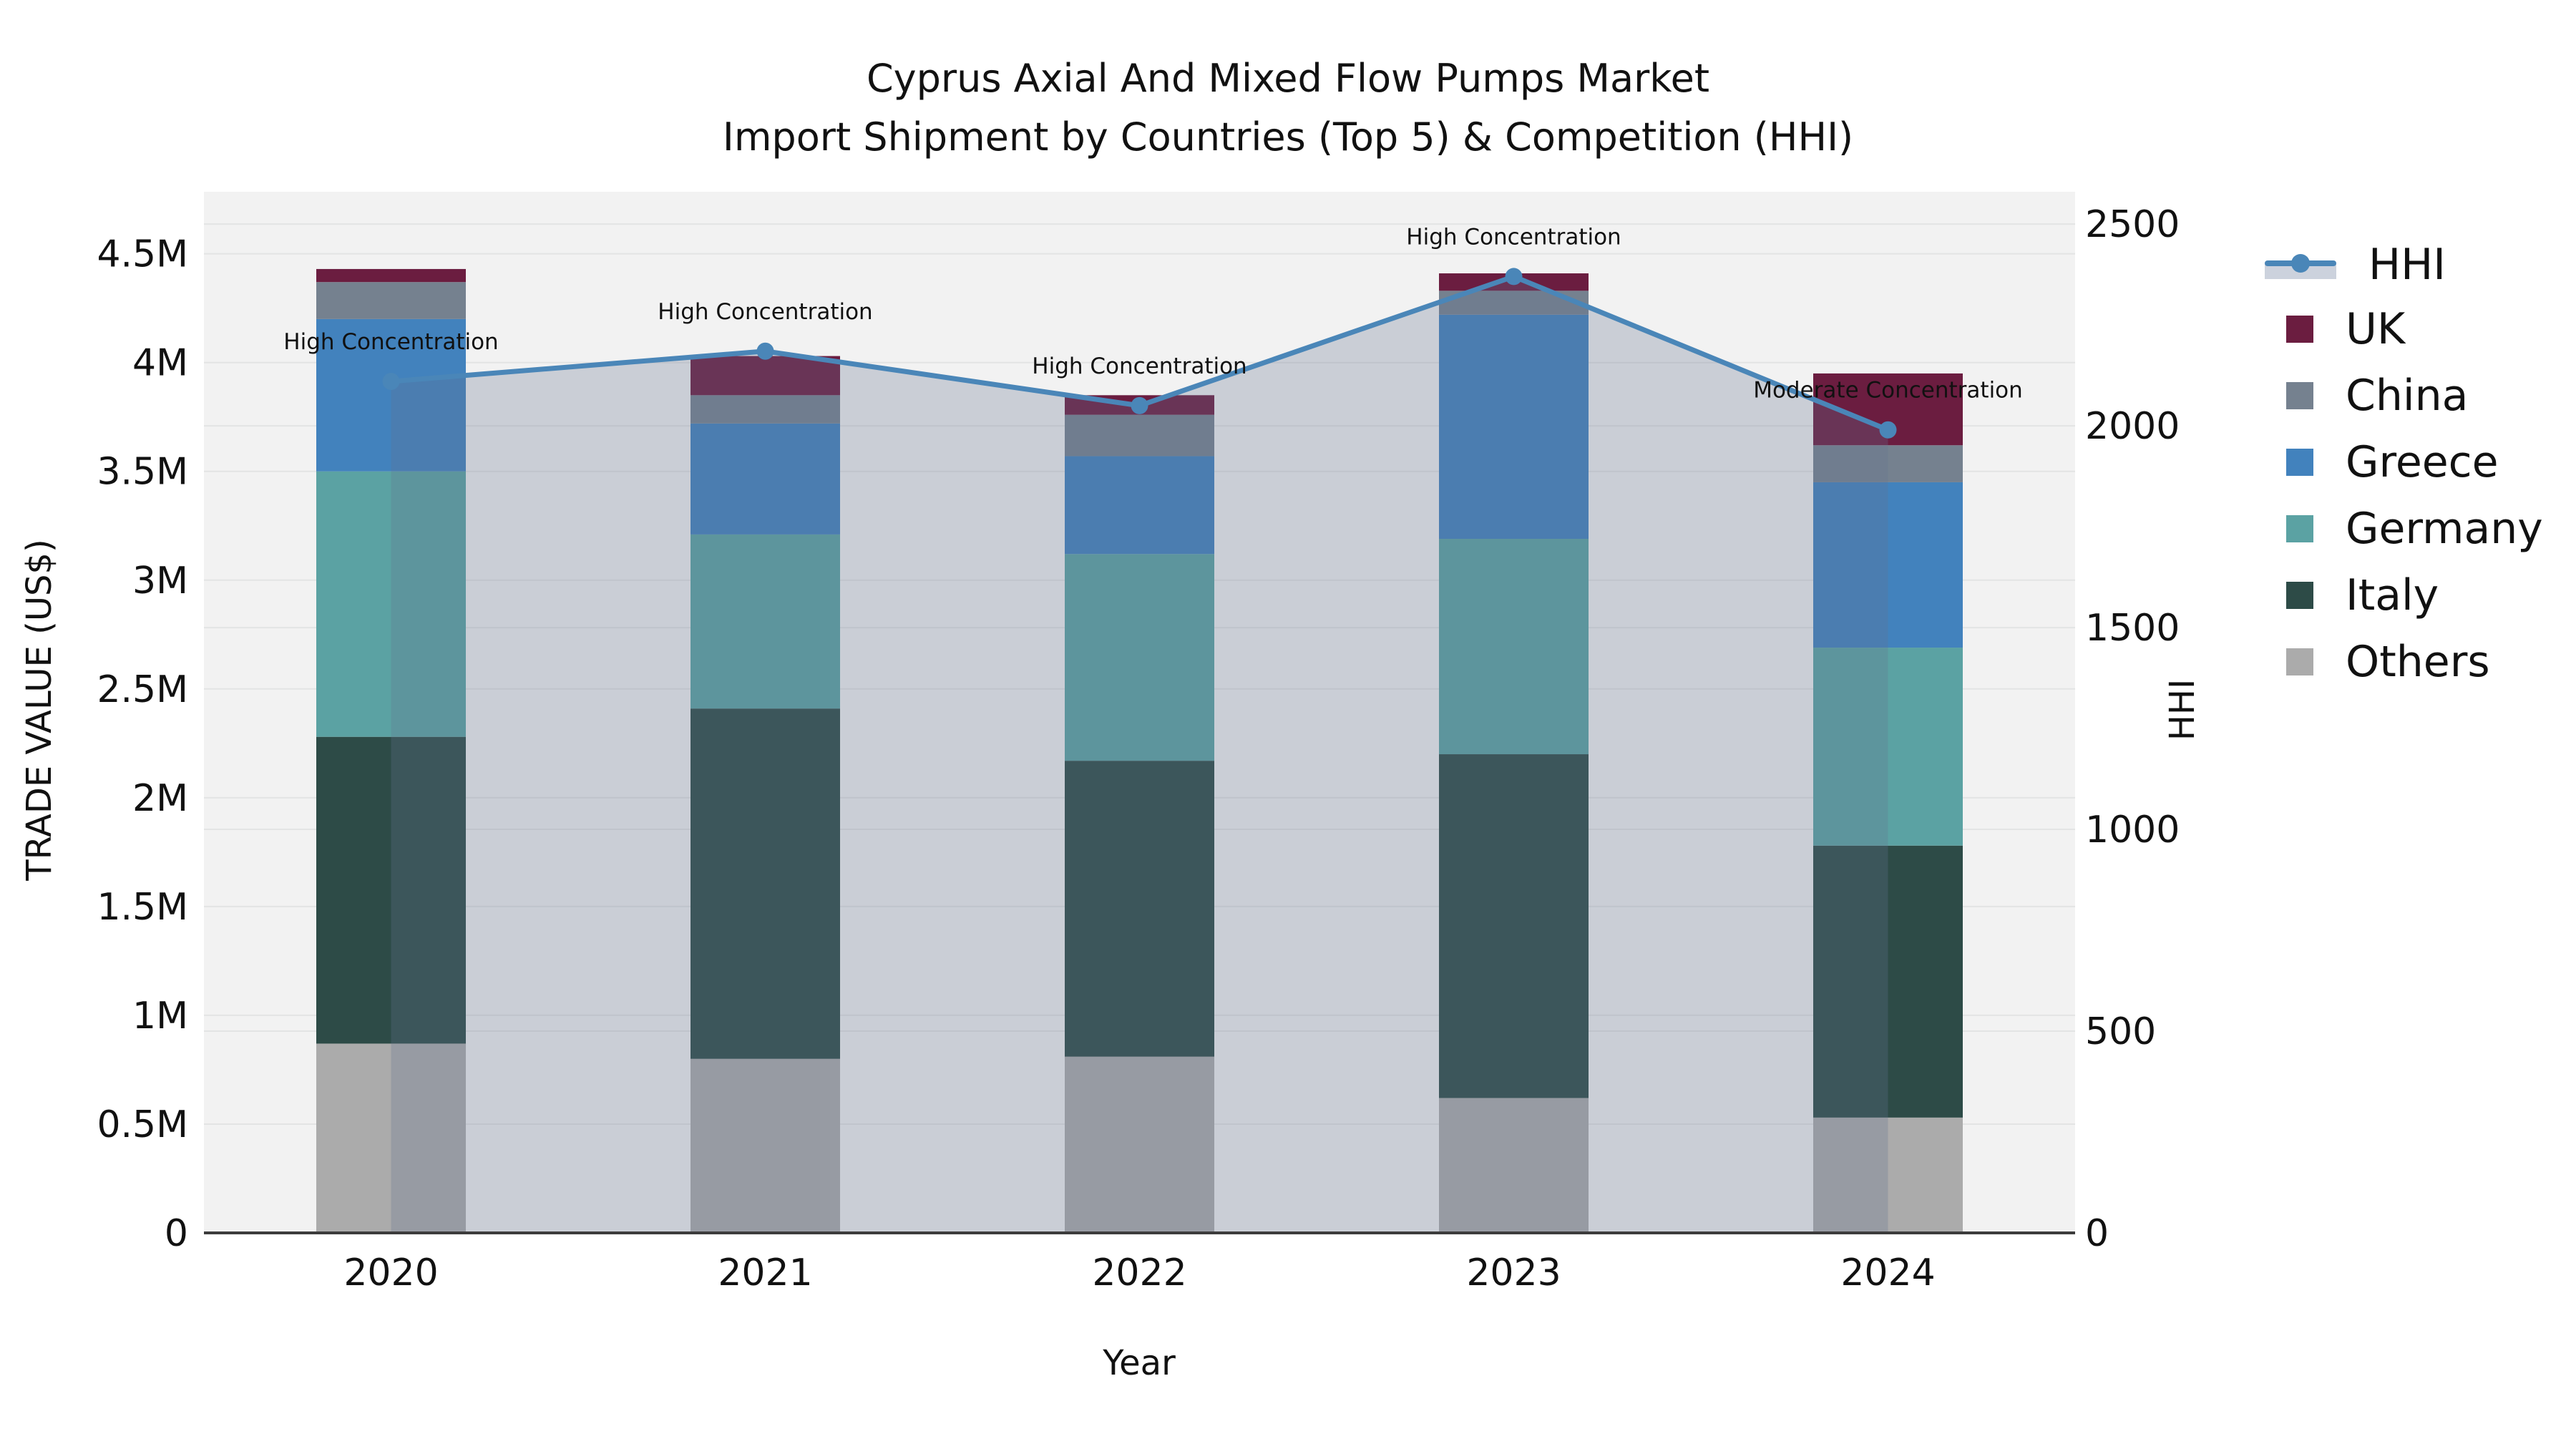  What do you see at coordinates (391, 275) in the screenshot?
I see `bar-segment-uk-2020` at bounding box center [391, 275].